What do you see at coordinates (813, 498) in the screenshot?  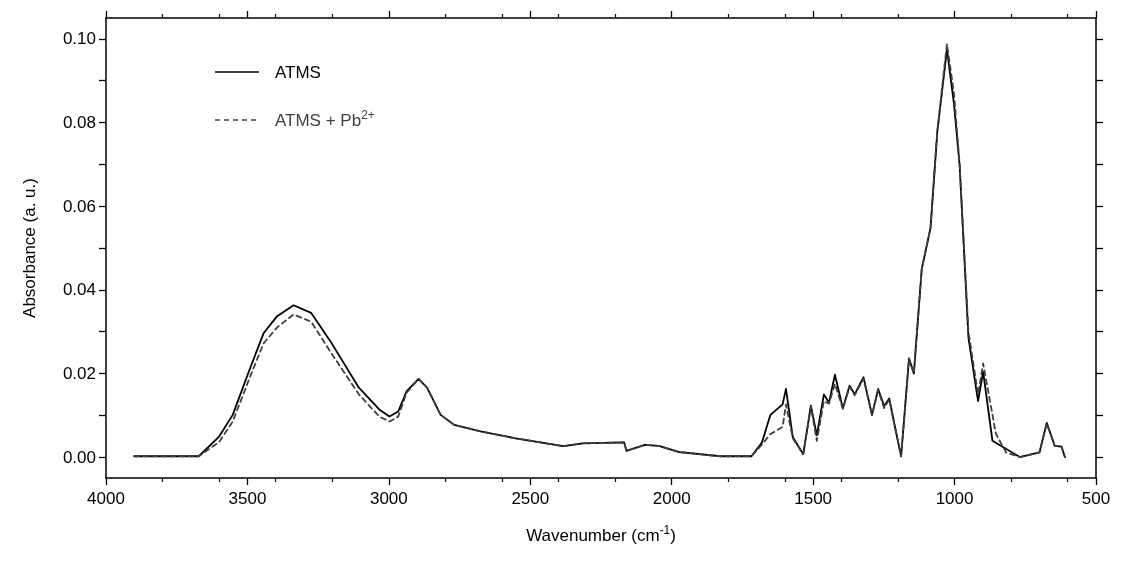 I see `x-tick-label: 1500` at bounding box center [813, 498].